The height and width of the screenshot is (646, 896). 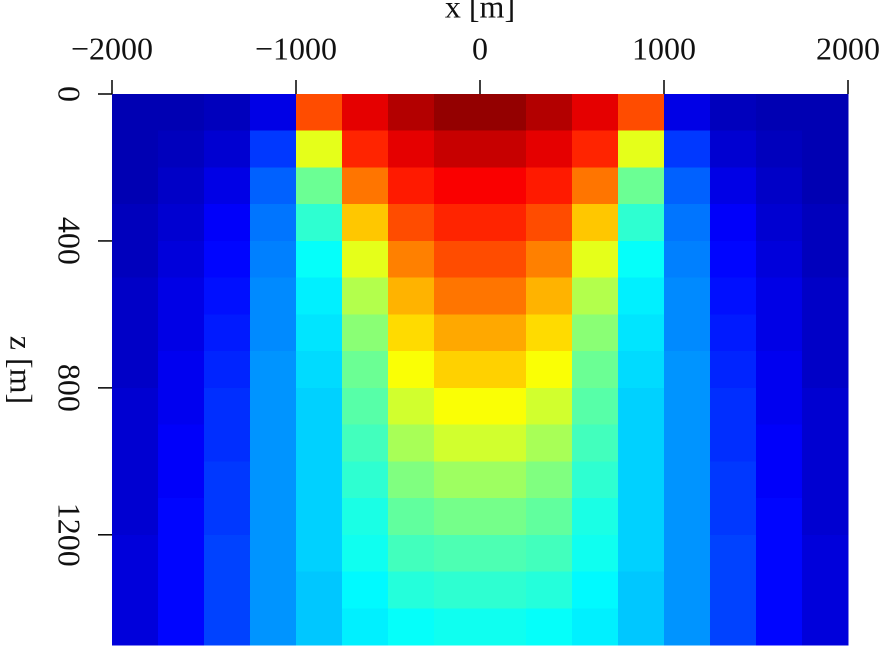 What do you see at coordinates (480, 48) in the screenshot?
I see `x-tick-label: 0` at bounding box center [480, 48].